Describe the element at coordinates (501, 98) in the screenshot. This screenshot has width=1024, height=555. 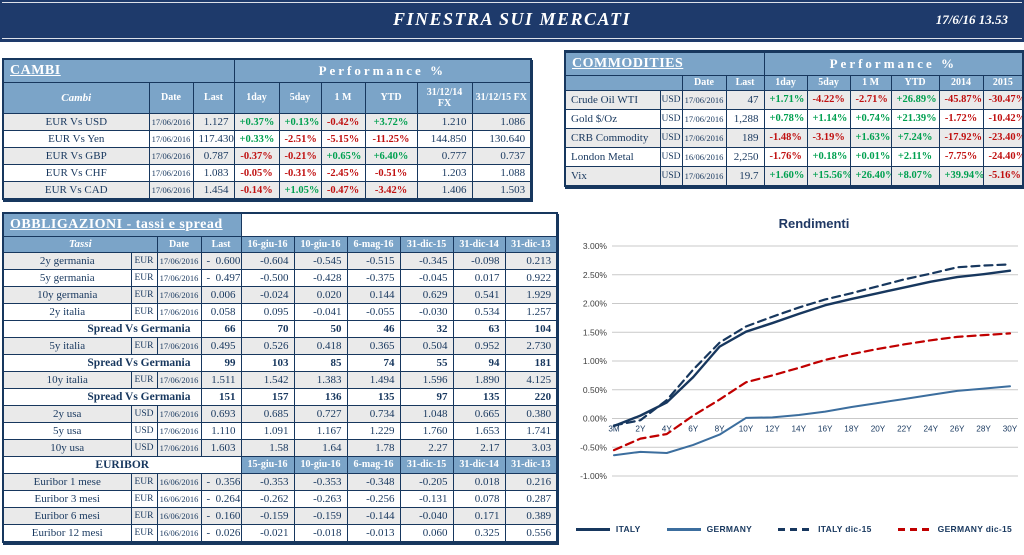
I see `column-header: 31/12/15 FX` at that location.